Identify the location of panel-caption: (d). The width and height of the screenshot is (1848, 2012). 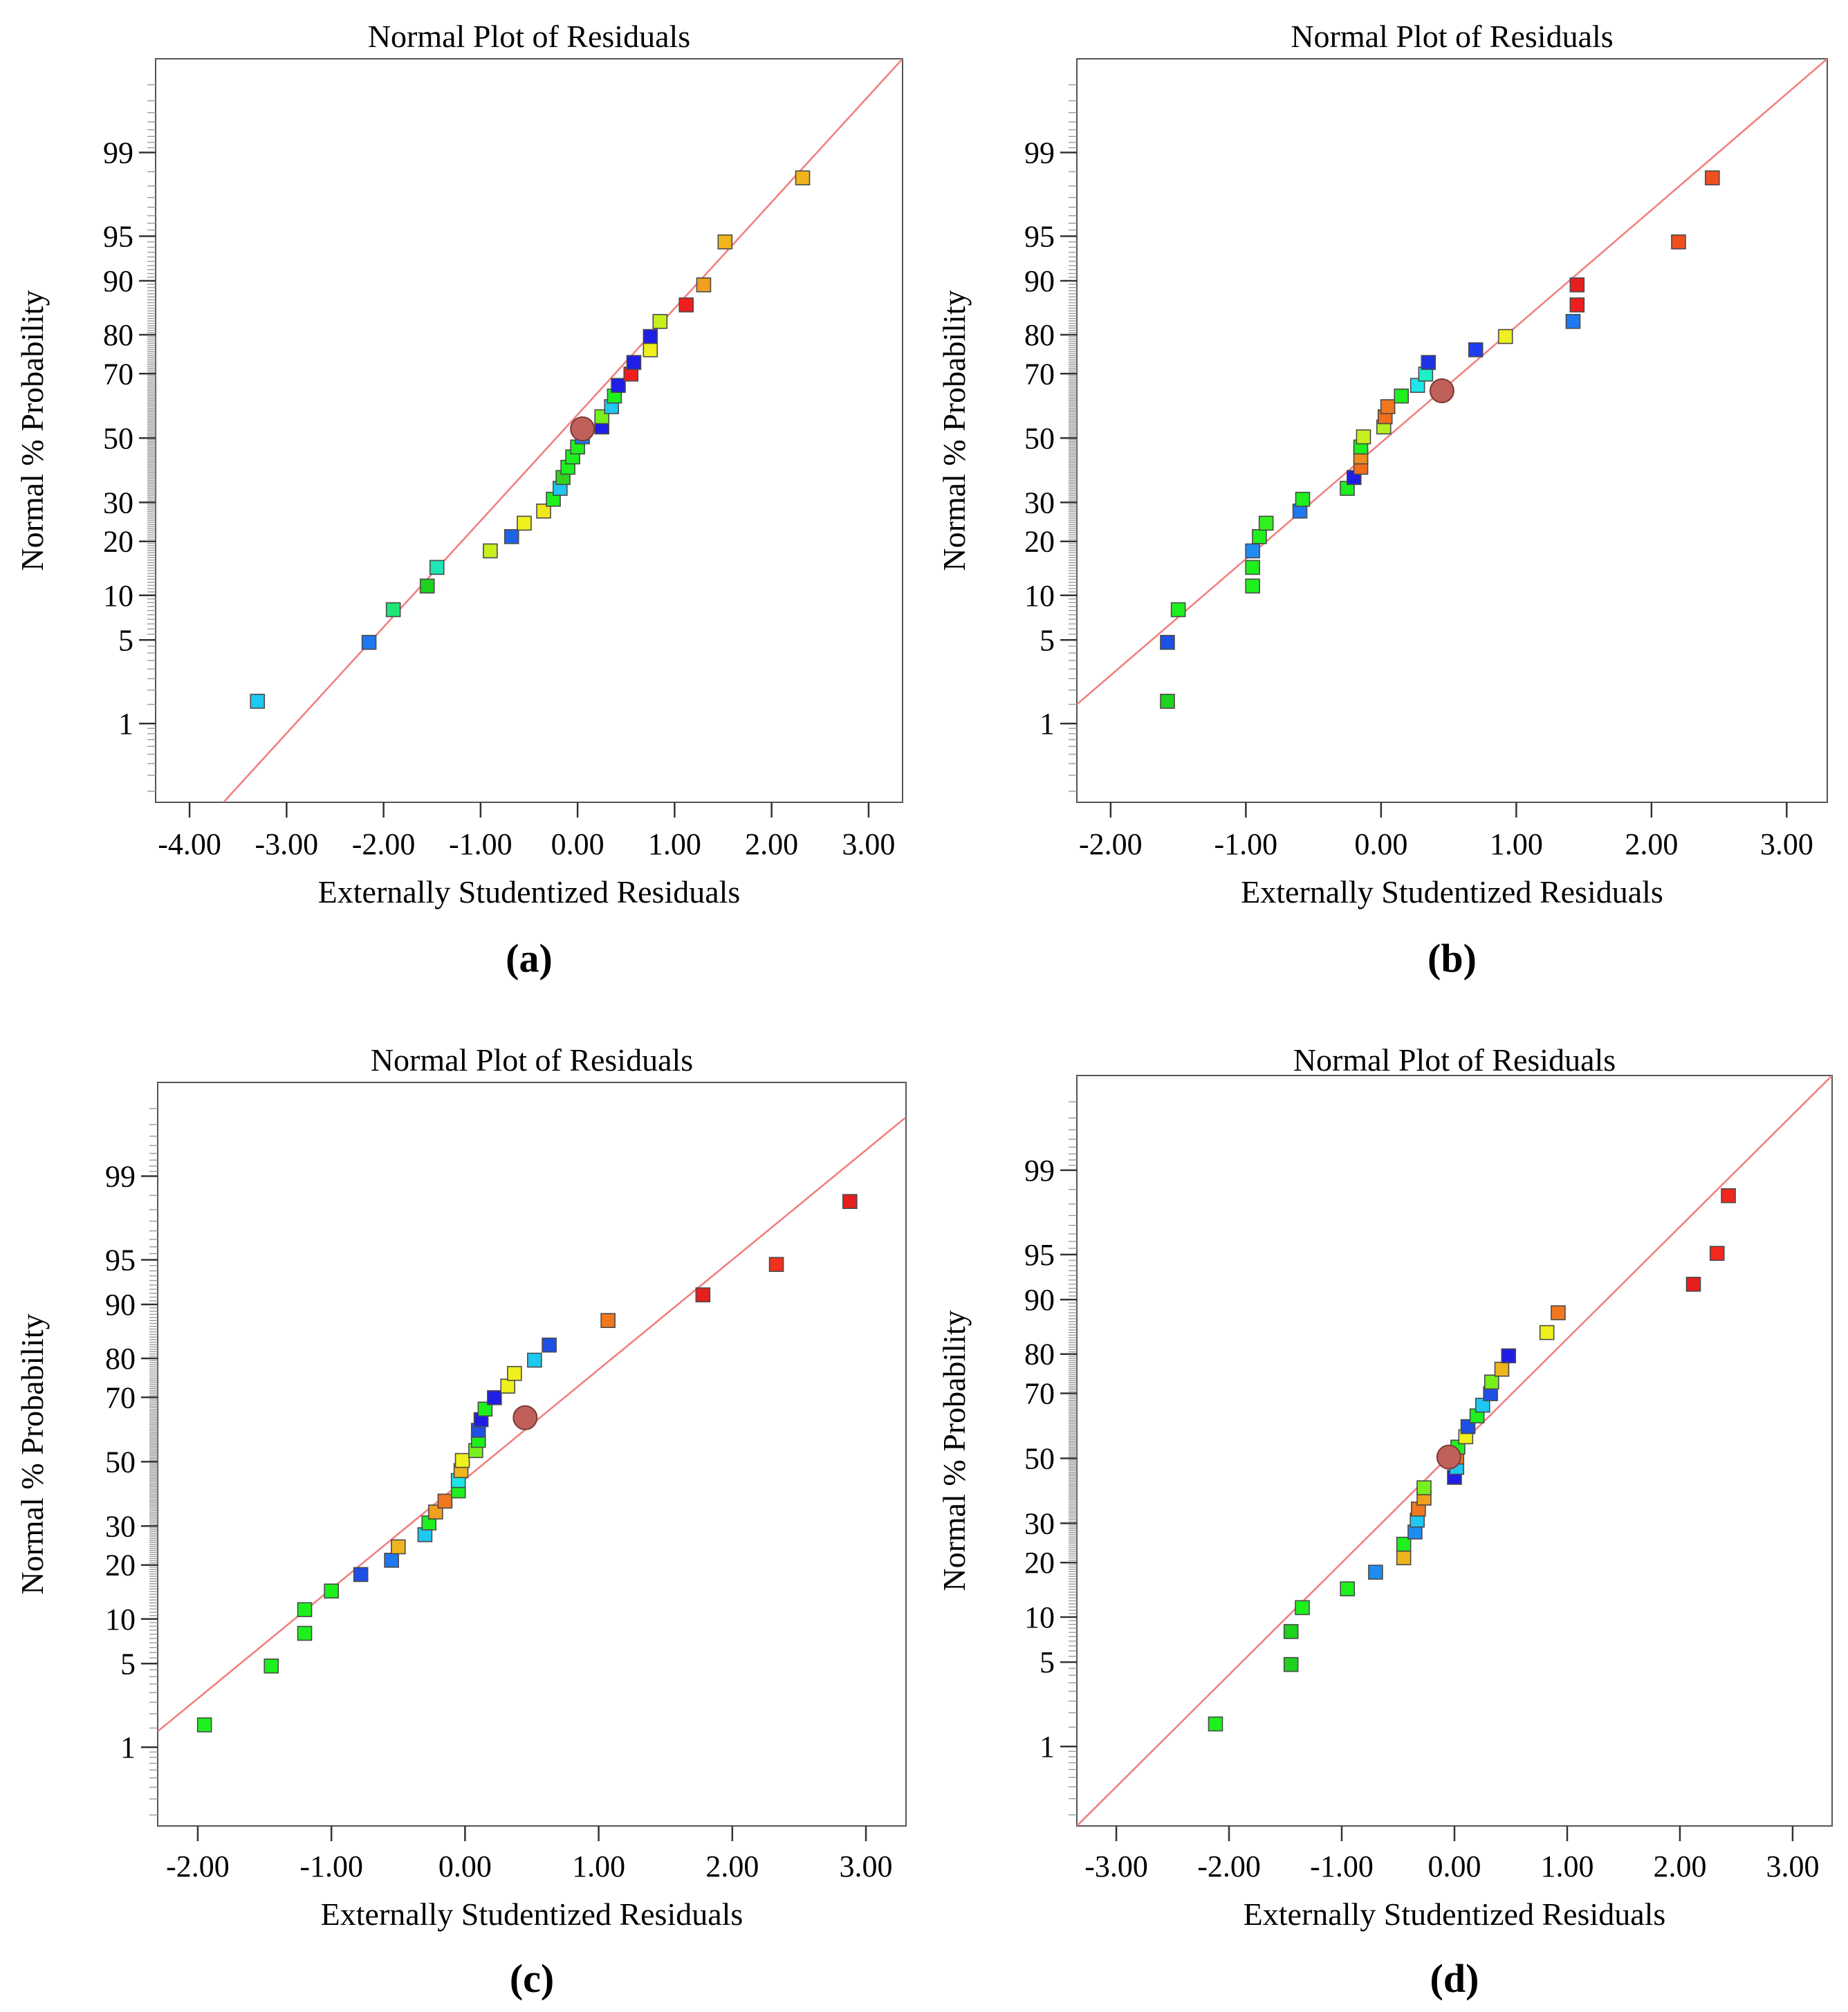
(1454, 1978).